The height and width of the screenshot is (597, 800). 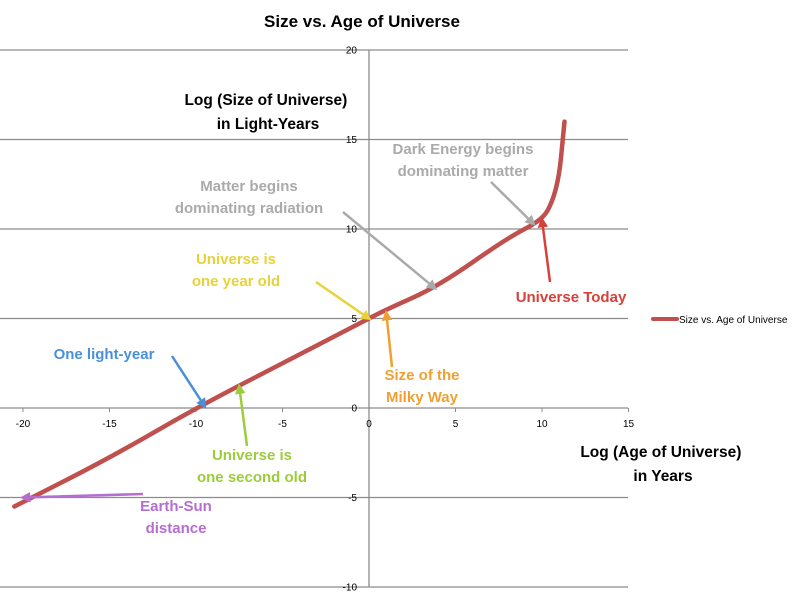 What do you see at coordinates (252, 477) in the screenshot?
I see `annotation-line: one second old` at bounding box center [252, 477].